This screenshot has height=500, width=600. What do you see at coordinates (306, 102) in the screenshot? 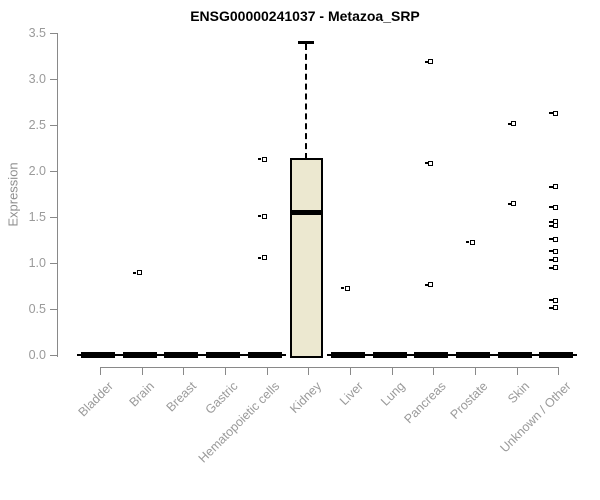
I see `boxplot-upper-whisker` at bounding box center [306, 102].